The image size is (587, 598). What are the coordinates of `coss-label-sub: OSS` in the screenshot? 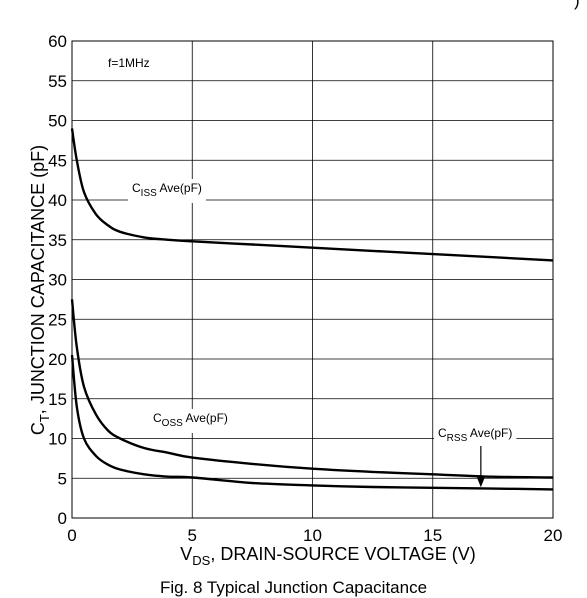 It's located at (172, 423).